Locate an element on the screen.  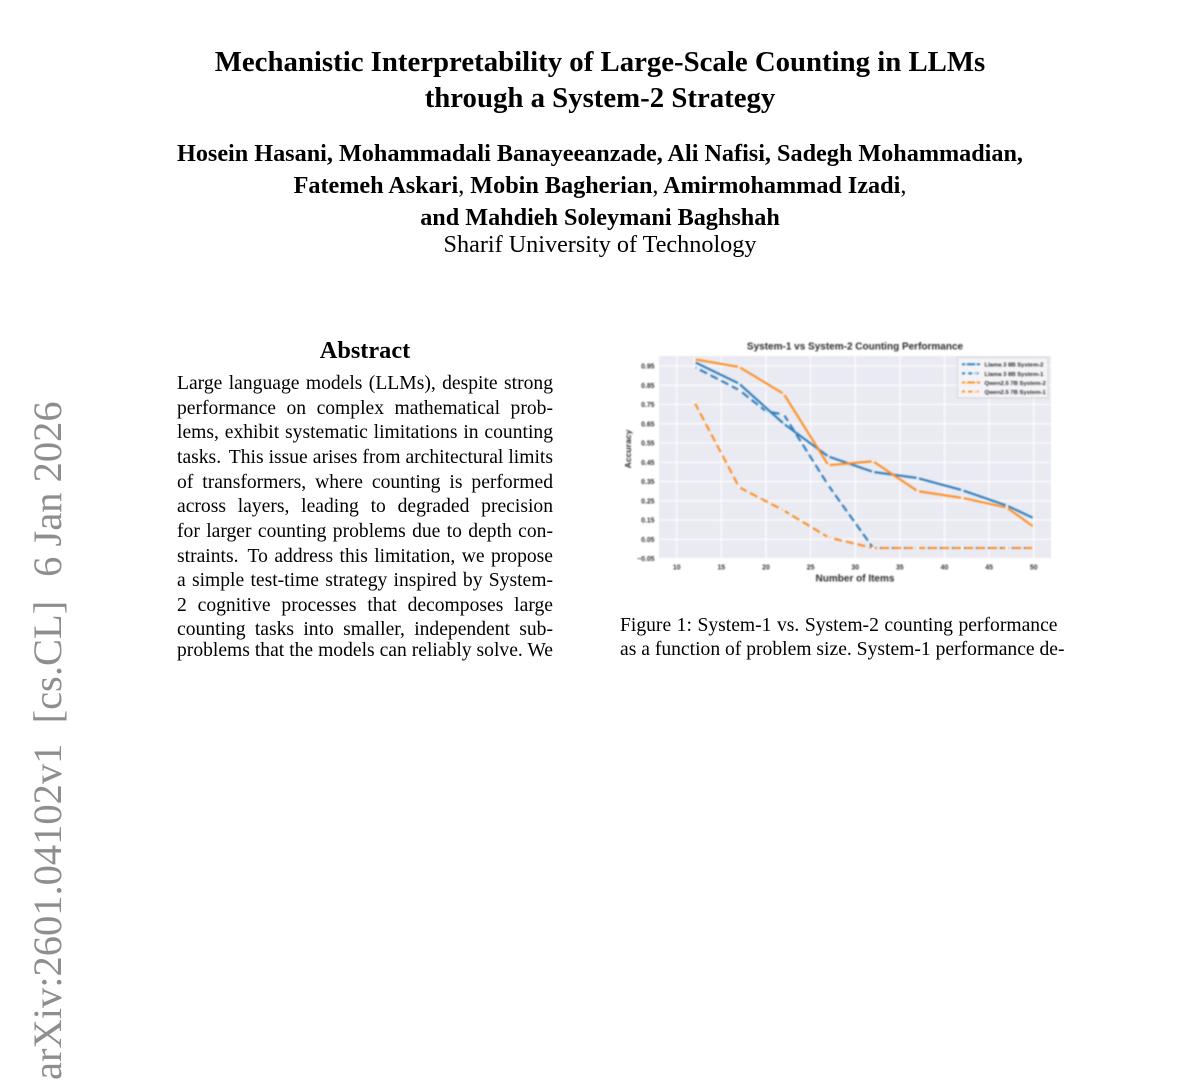
svg-text: 40 is located at coordinates (945, 568).